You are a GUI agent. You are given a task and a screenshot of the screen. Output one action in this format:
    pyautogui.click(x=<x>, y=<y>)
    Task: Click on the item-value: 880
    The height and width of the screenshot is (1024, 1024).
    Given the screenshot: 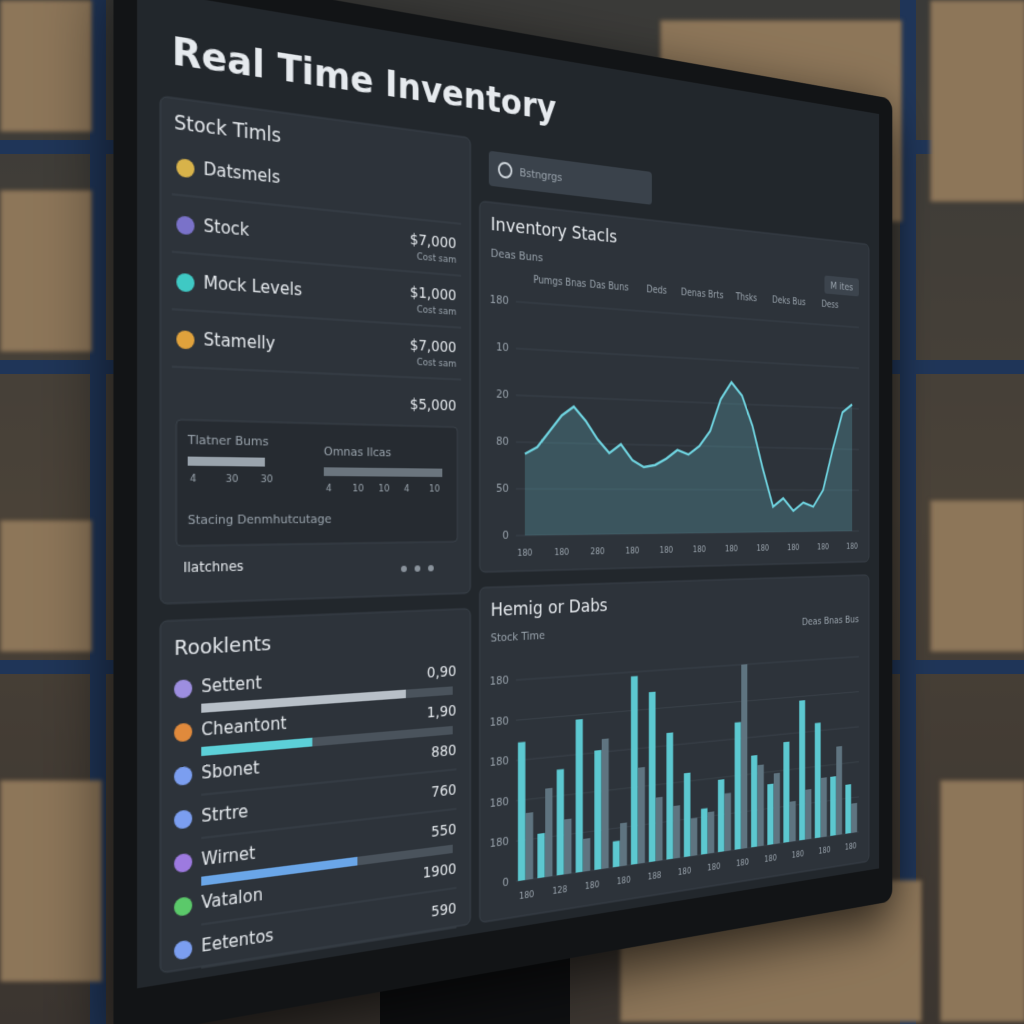 What is the action you would take?
    pyautogui.click(x=443, y=751)
    